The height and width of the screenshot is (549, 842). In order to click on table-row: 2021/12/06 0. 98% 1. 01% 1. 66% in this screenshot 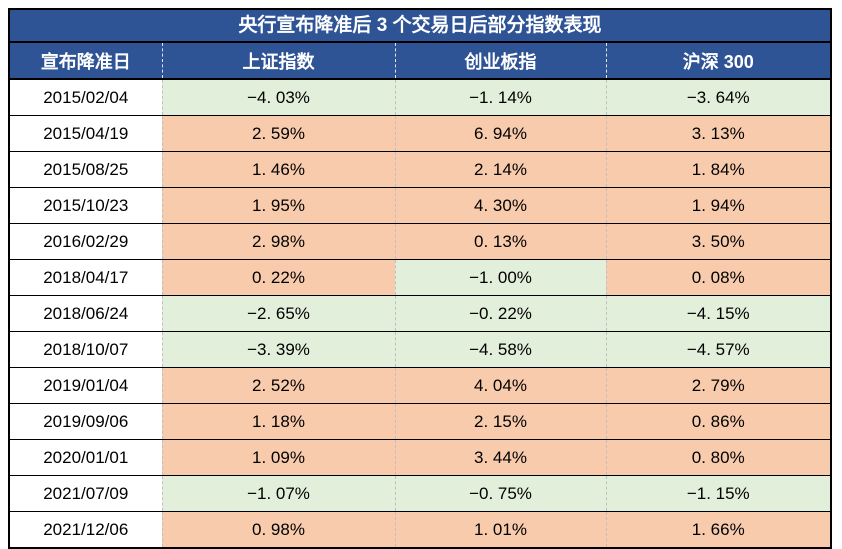, I will do `click(420, 529)`.